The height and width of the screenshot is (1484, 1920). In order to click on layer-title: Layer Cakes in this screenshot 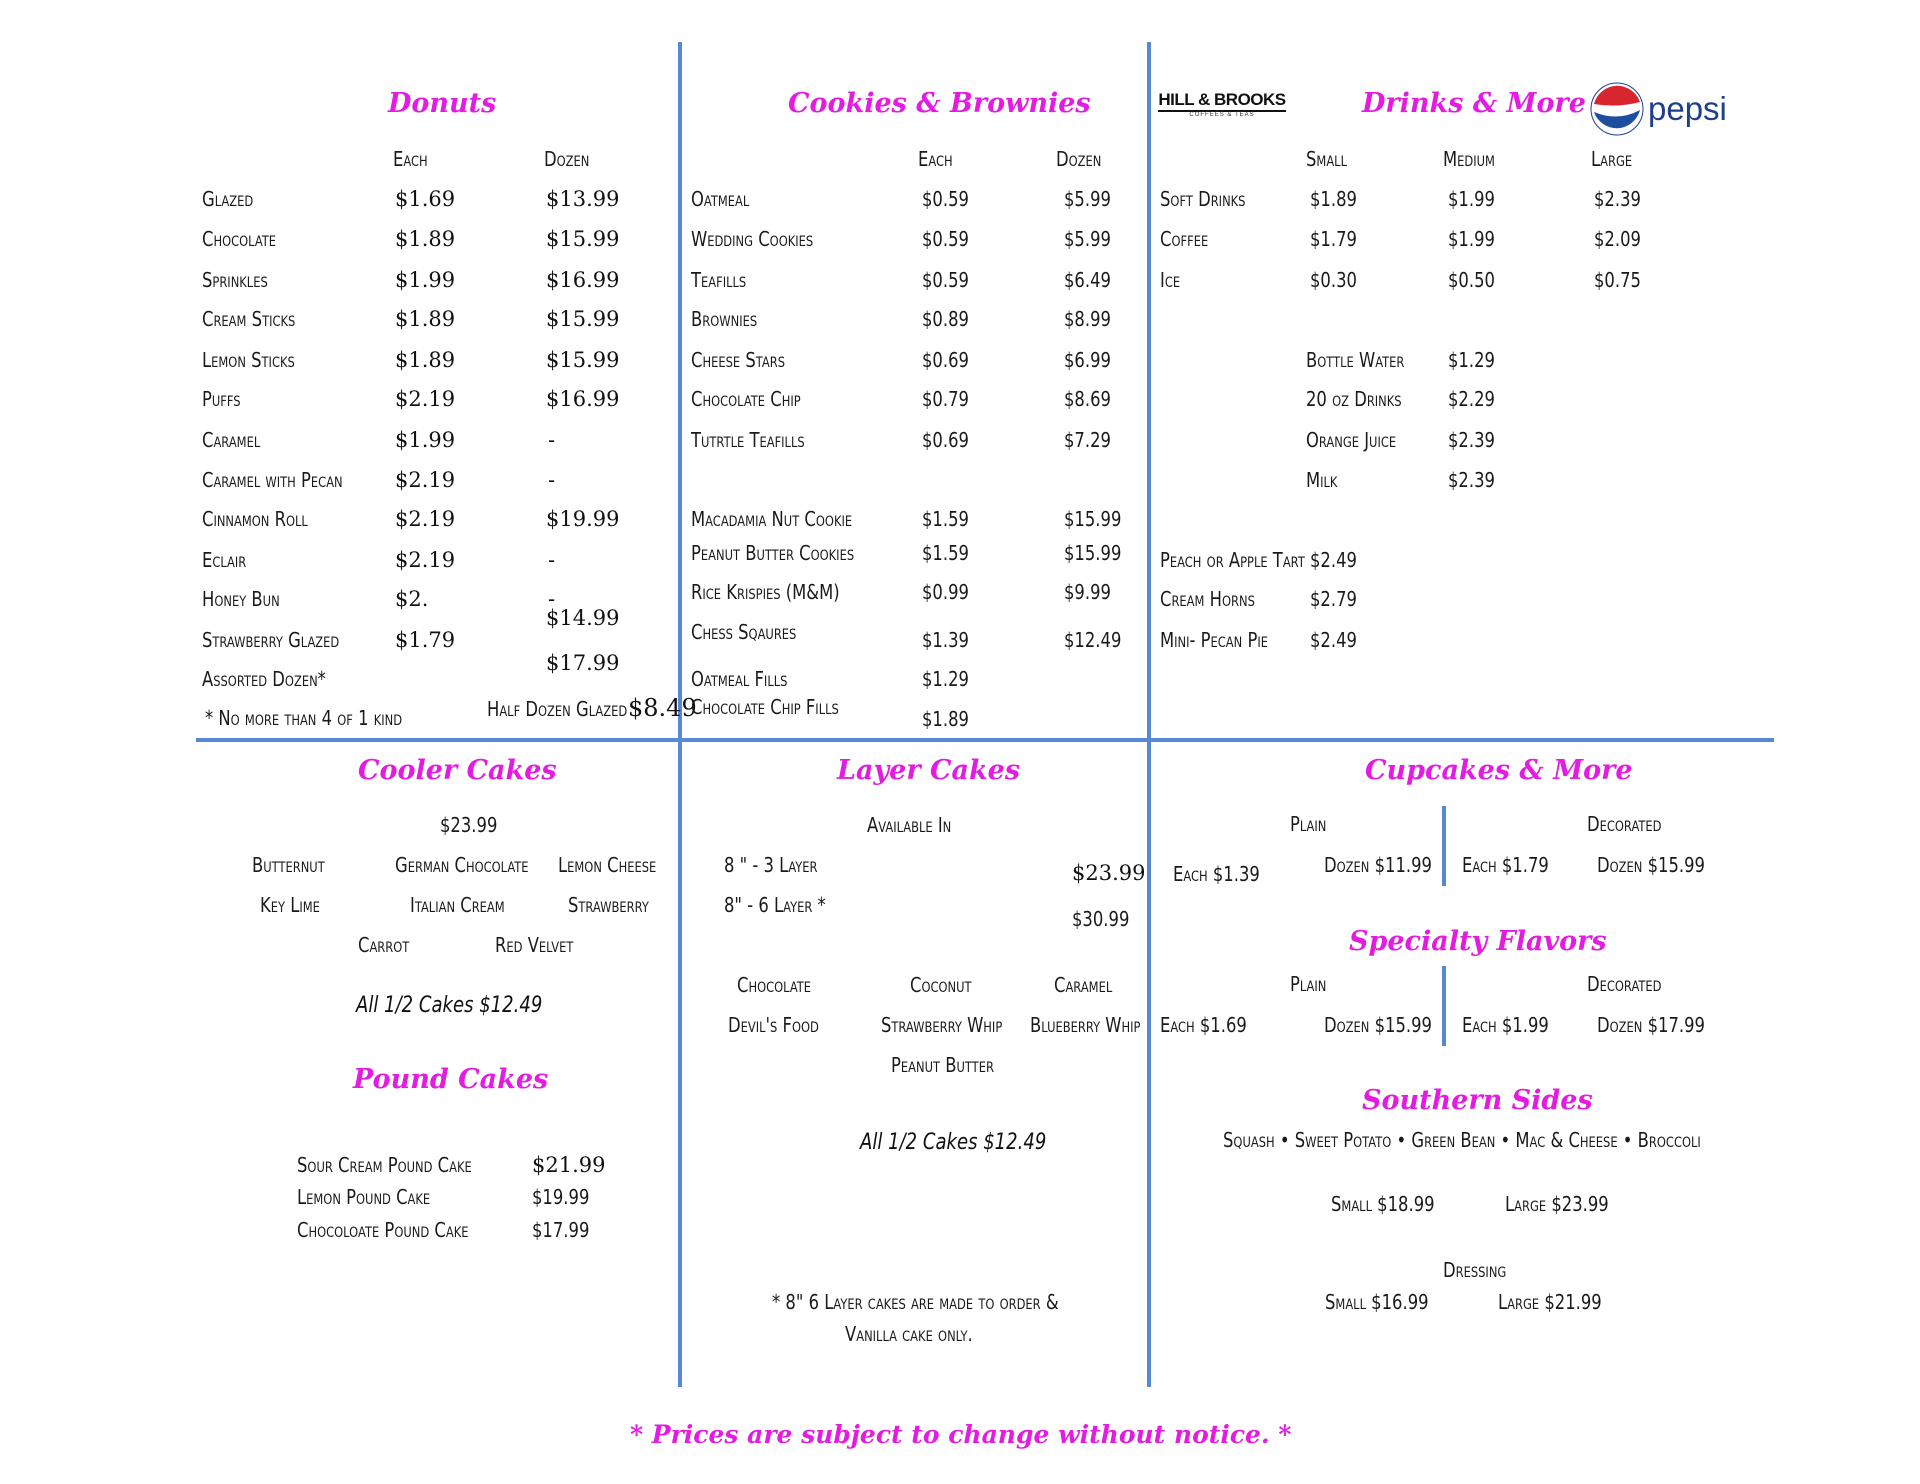, I will do `click(929, 770)`.